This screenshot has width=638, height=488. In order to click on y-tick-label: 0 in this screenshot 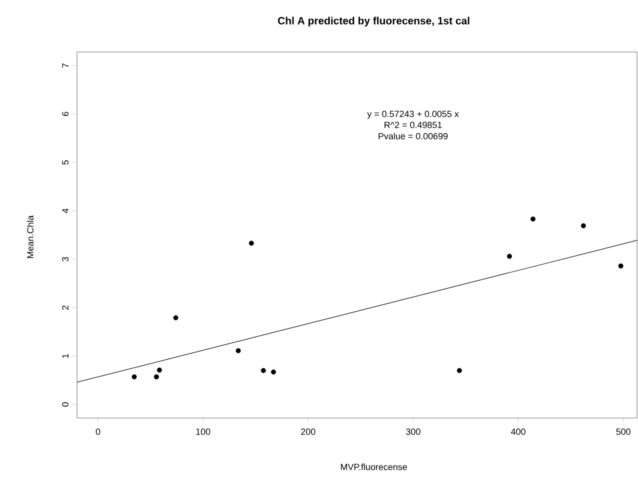, I will do `click(65, 404)`.